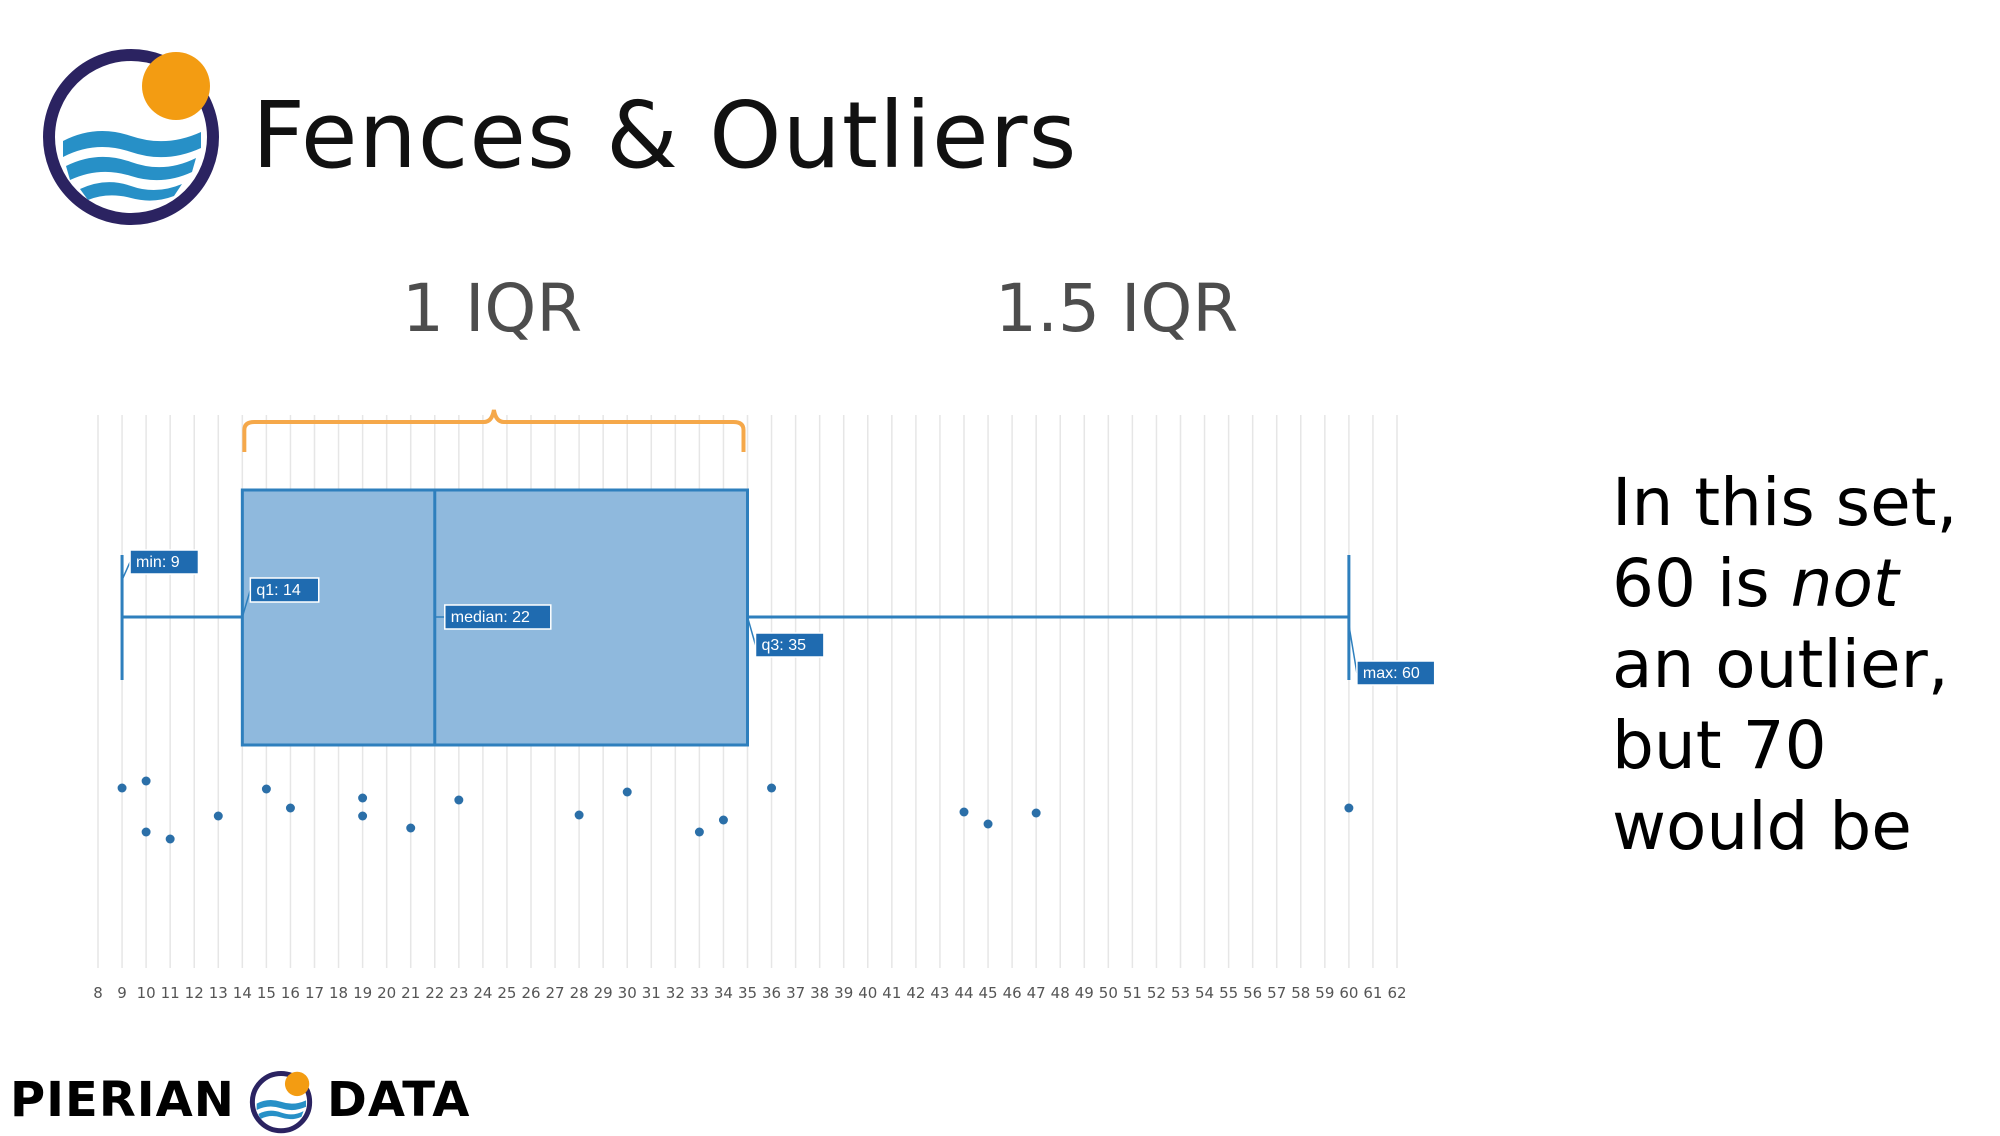 The height and width of the screenshot is (1136, 2000). What do you see at coordinates (398, 1100) in the screenshot?
I see `brand-word-data: DATA` at bounding box center [398, 1100].